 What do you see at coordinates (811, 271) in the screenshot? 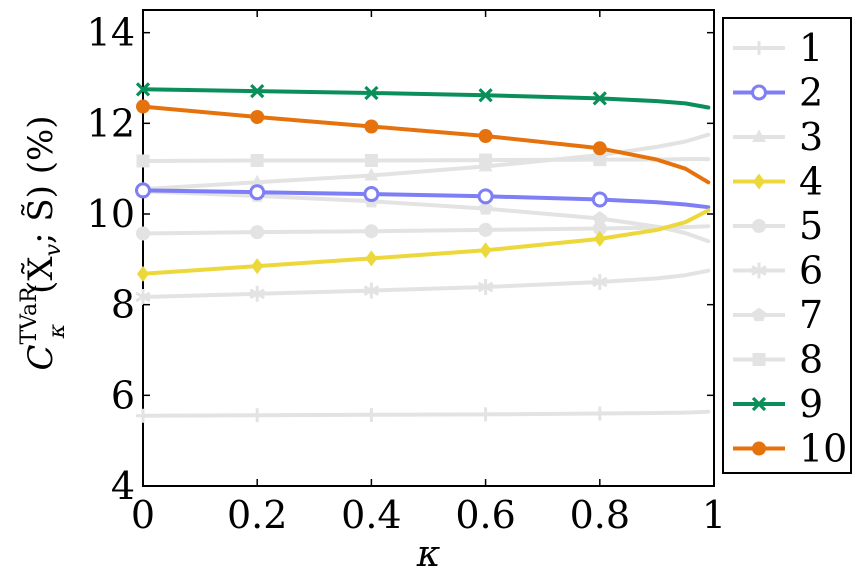
I see `legend-label: 6` at bounding box center [811, 271].